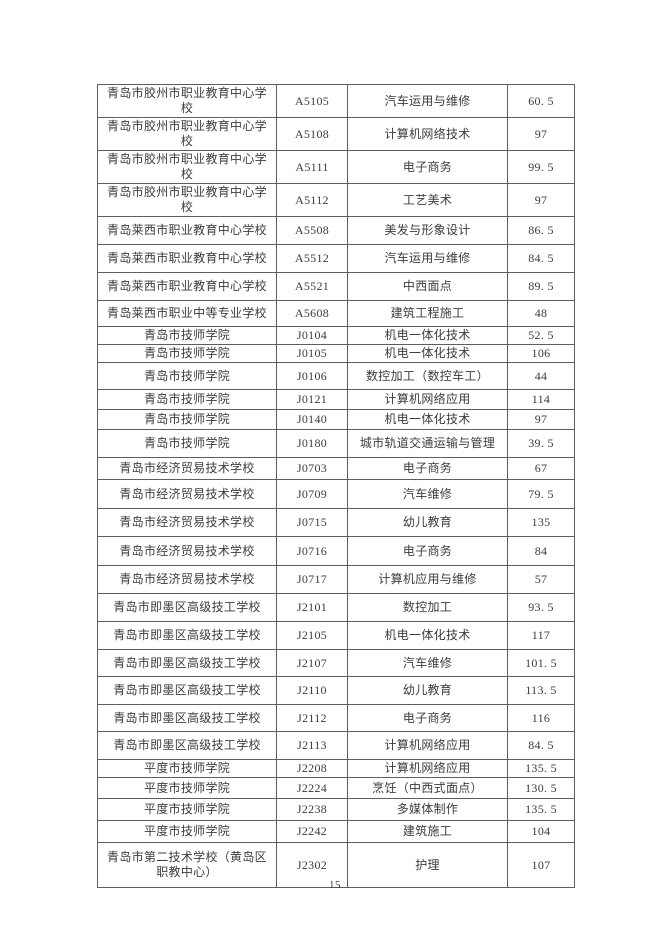  What do you see at coordinates (541, 286) in the screenshot?
I see `score-cell: 89. 5` at bounding box center [541, 286].